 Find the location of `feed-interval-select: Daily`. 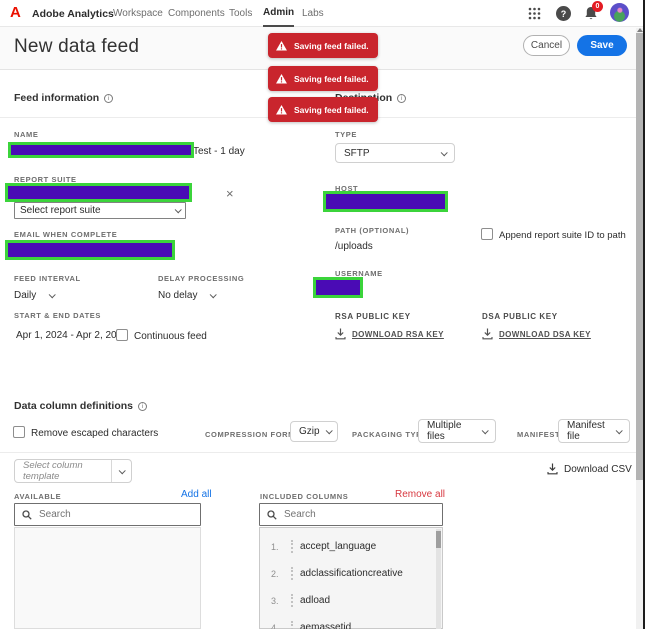

feed-interval-select: Daily is located at coordinates (35, 295).